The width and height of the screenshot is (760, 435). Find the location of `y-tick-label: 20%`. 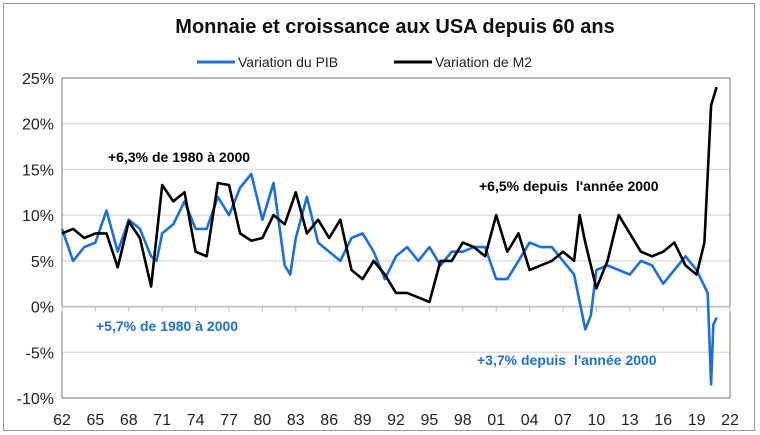

y-tick-label: 20% is located at coordinates (38, 125).